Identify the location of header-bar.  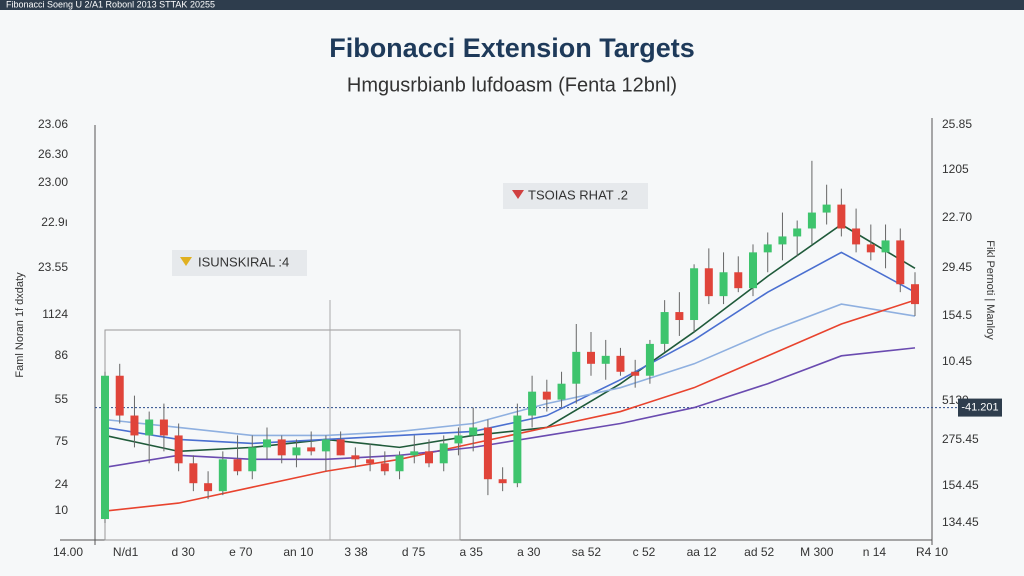
(512, 5).